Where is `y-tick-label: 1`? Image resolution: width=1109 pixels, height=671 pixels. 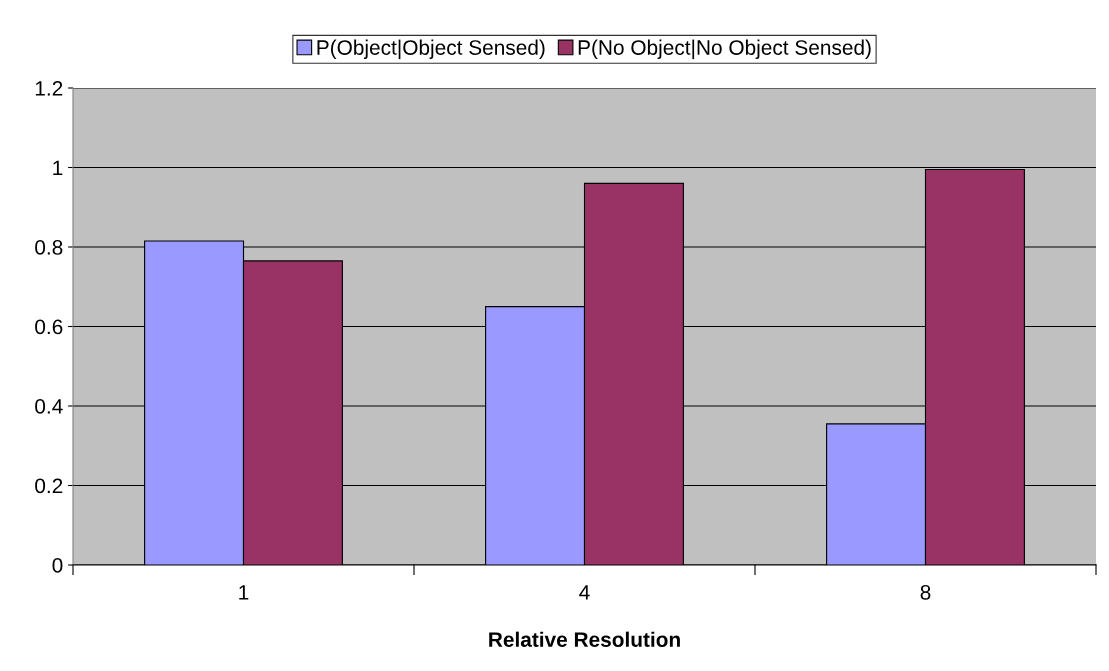 y-tick-label: 1 is located at coordinates (58, 168).